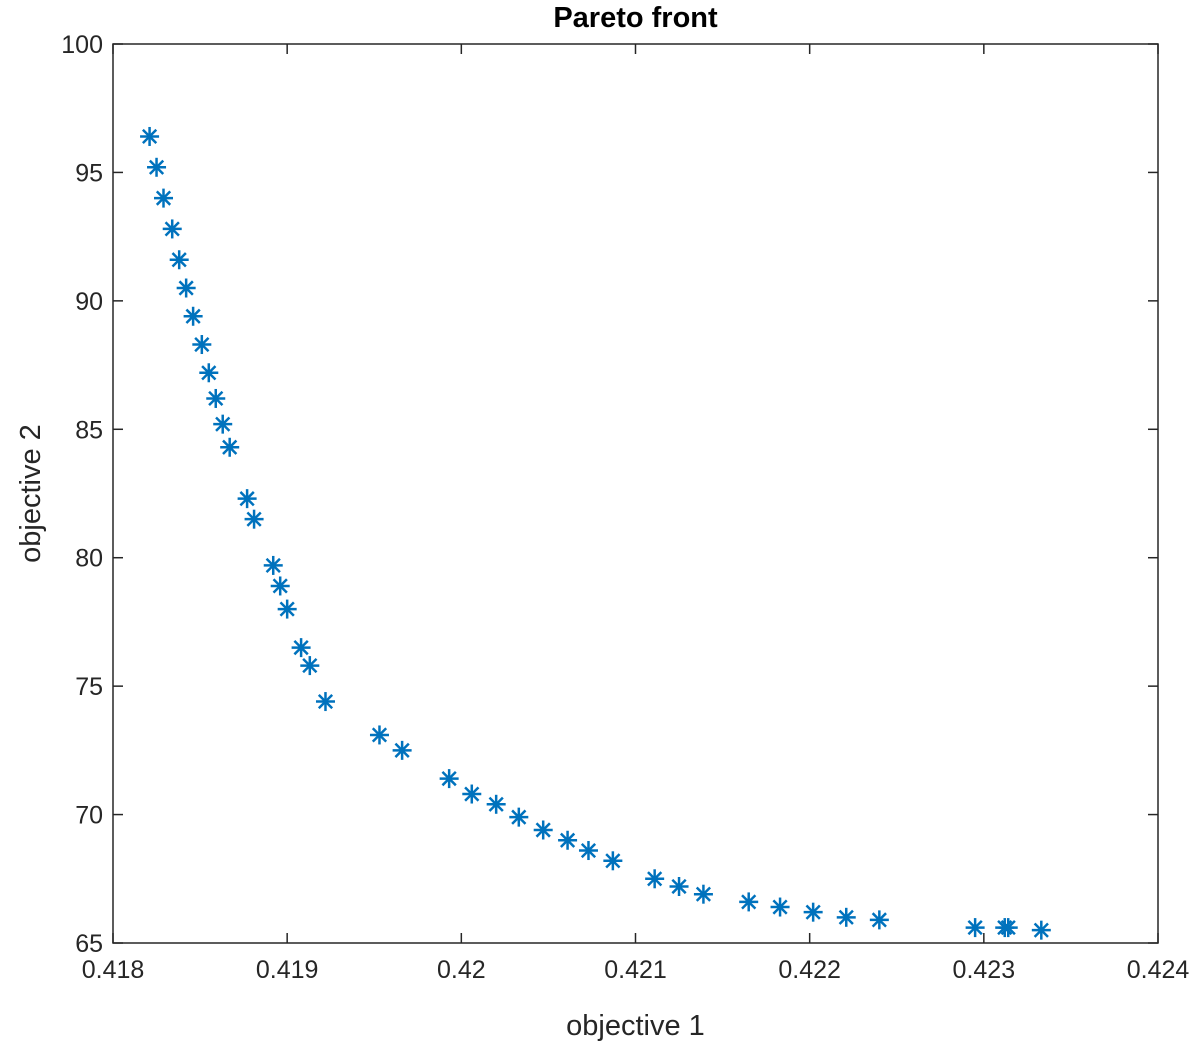 The height and width of the screenshot is (1048, 1200). I want to click on y-tick-label: 75, so click(89, 687).